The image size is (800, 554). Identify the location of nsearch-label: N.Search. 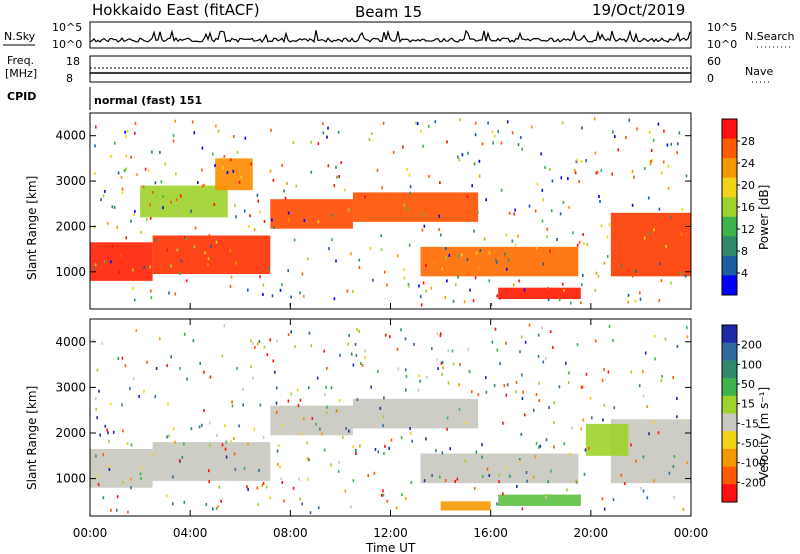
(770, 36).